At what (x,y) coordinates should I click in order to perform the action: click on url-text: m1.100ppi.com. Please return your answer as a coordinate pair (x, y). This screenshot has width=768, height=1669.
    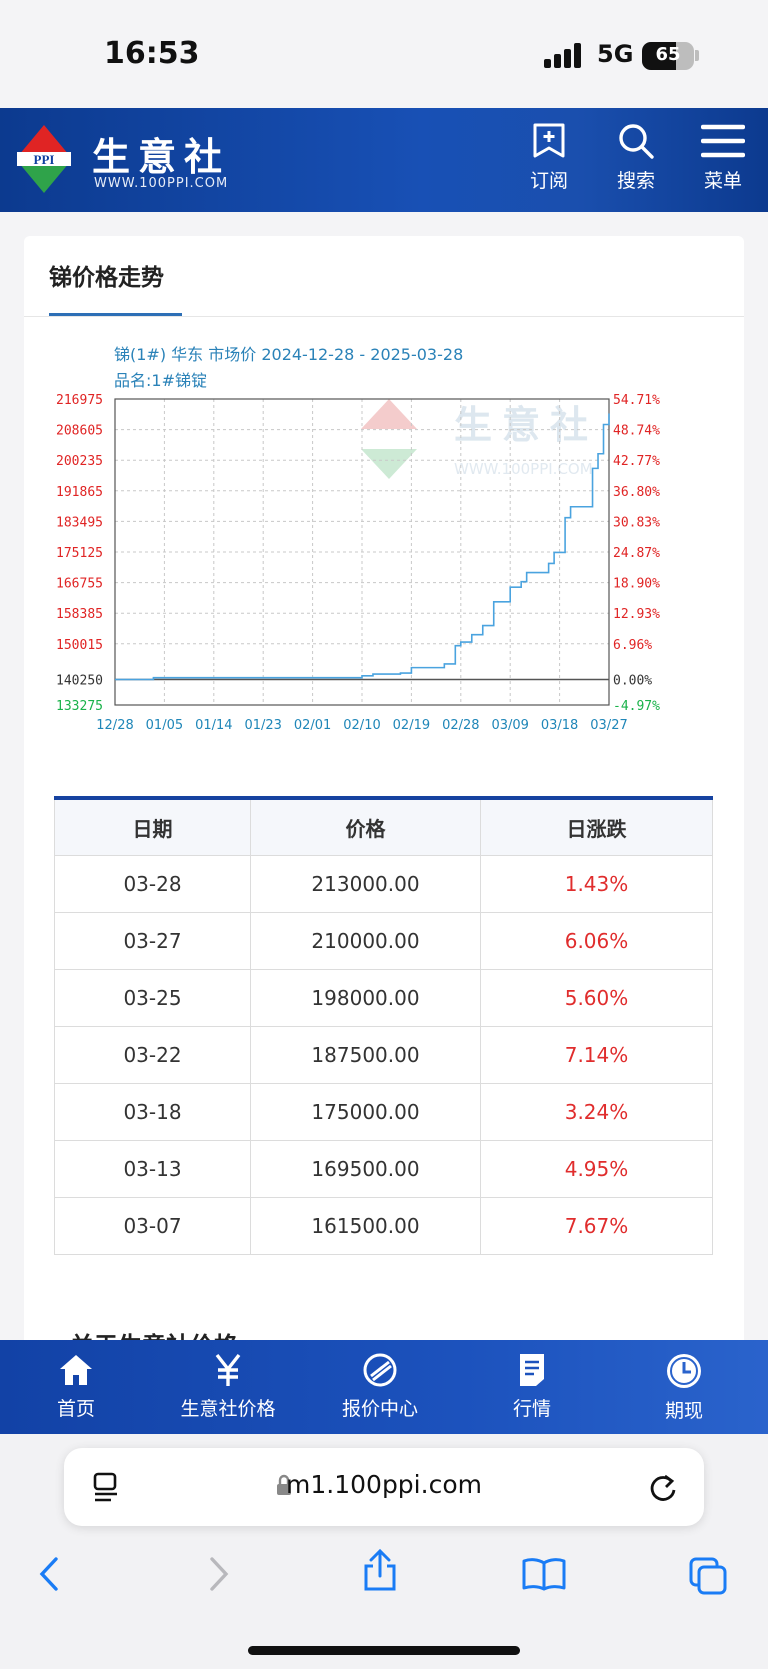
    Looking at the image, I should click on (384, 1484).